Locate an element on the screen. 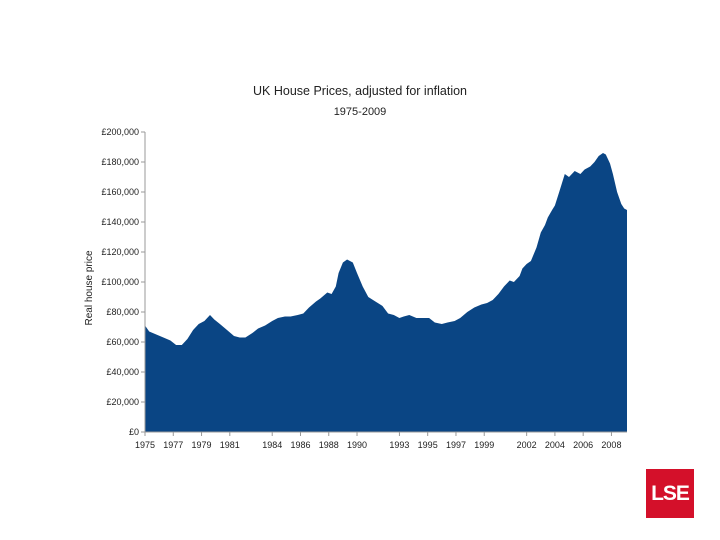  x-tick-label: 1995 is located at coordinates (428, 445).